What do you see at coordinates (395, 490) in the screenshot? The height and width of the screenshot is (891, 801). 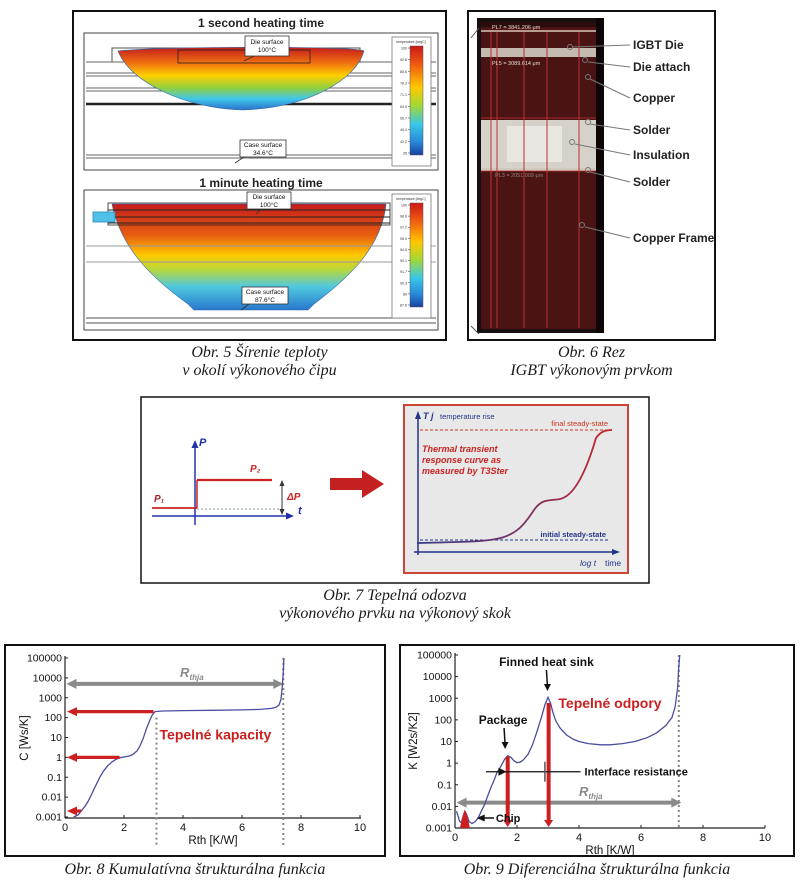 I see `fig7-box: P t P₁ P₂ ΔP T j temp` at bounding box center [395, 490].